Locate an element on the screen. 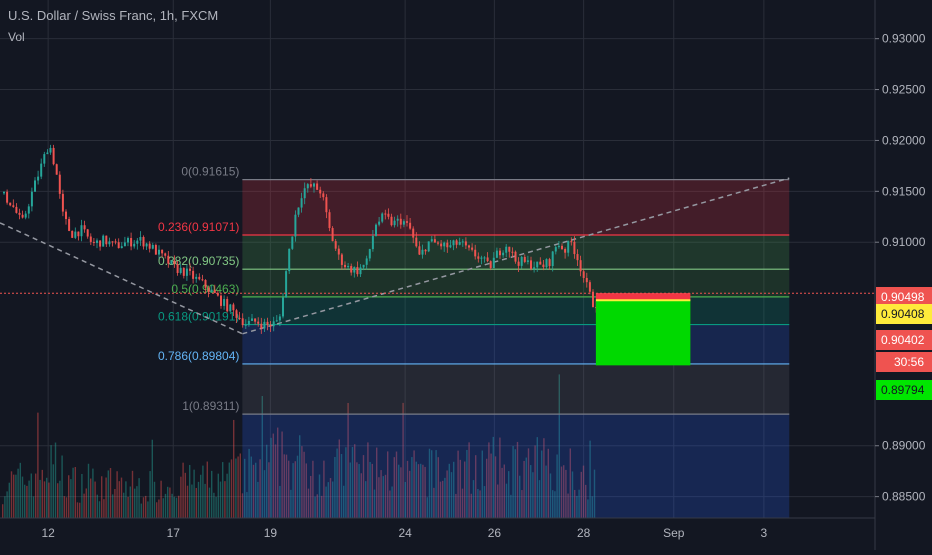 Image resolution: width=932 pixels, height=555 pixels. time-tick-label: 17 is located at coordinates (174, 533).